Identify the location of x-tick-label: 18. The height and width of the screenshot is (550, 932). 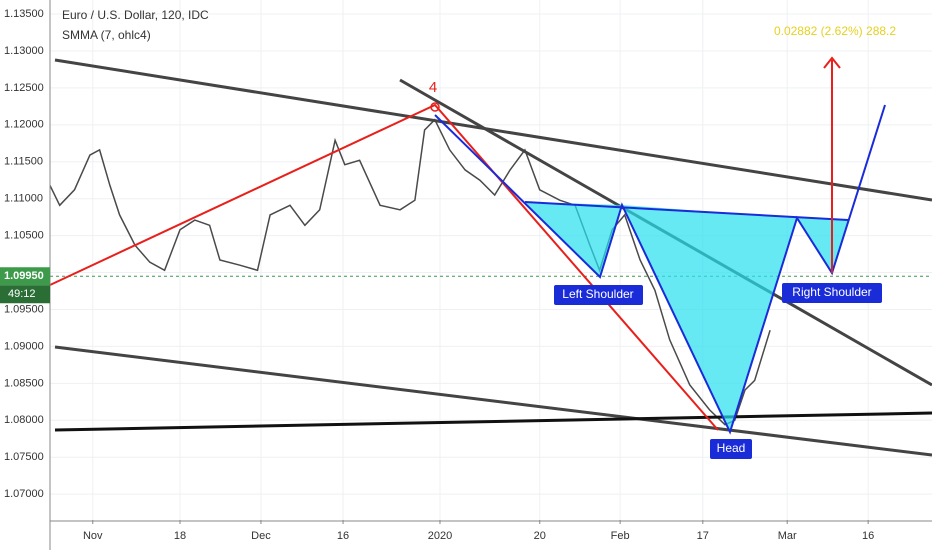
(180, 536).